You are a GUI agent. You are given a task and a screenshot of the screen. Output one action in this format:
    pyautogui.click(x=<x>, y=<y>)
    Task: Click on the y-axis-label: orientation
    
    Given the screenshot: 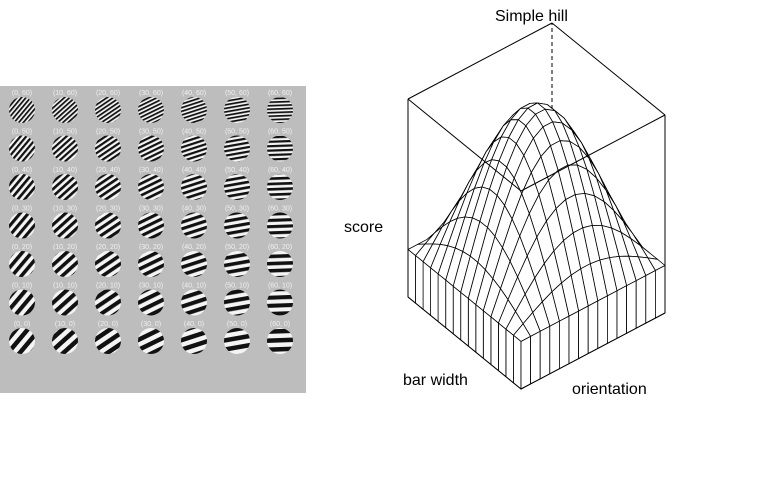 What is the action you would take?
    pyautogui.click(x=609, y=389)
    